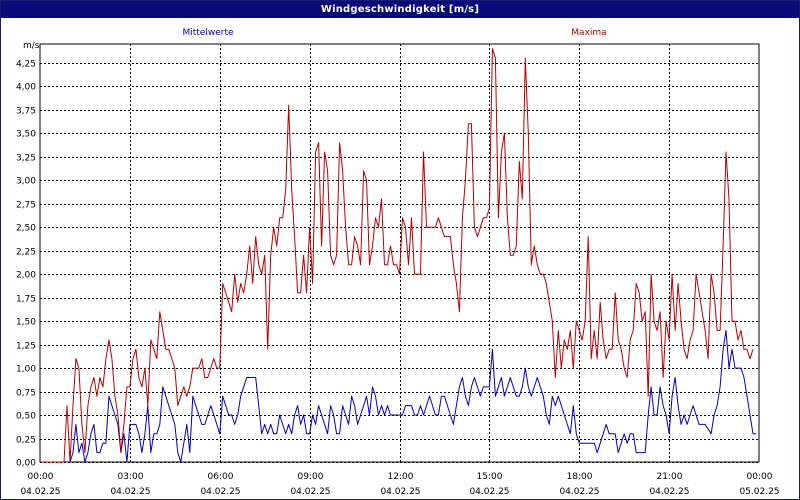  I want to click on x-tick-date: 05.02.25, so click(759, 492).